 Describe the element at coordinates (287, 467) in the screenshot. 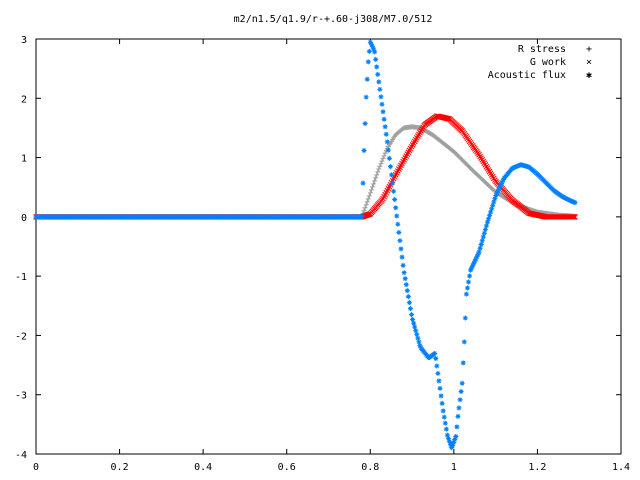

I see `x-tick-label: 0.6` at that location.